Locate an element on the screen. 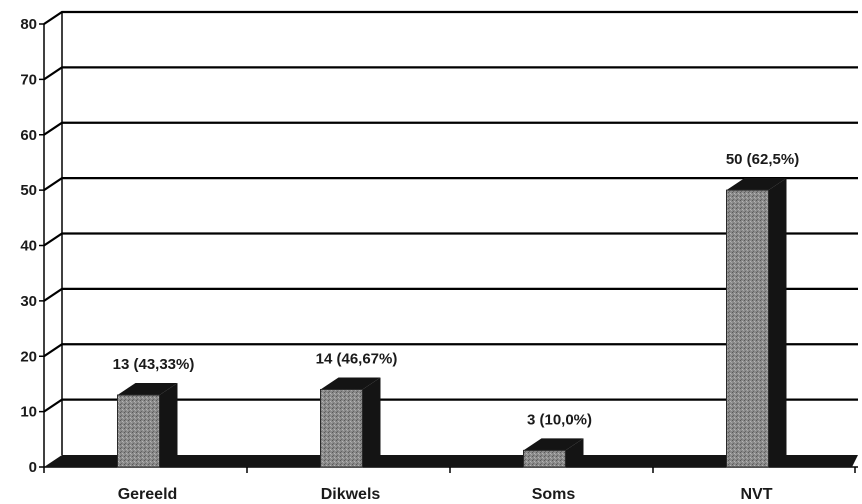  floor-slab is located at coordinates (451, 461).